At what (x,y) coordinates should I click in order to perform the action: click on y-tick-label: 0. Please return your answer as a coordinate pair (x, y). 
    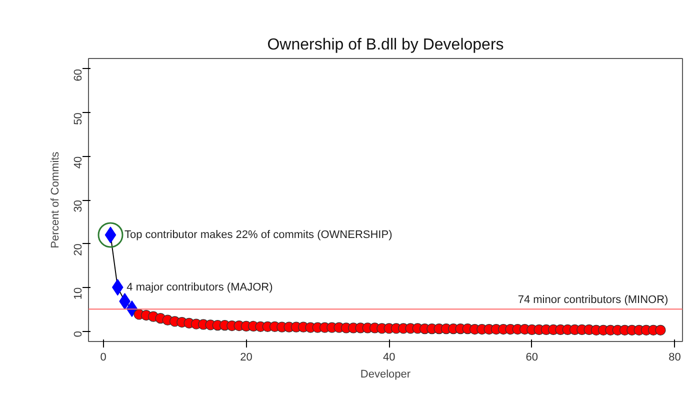
    Looking at the image, I should click on (78, 334).